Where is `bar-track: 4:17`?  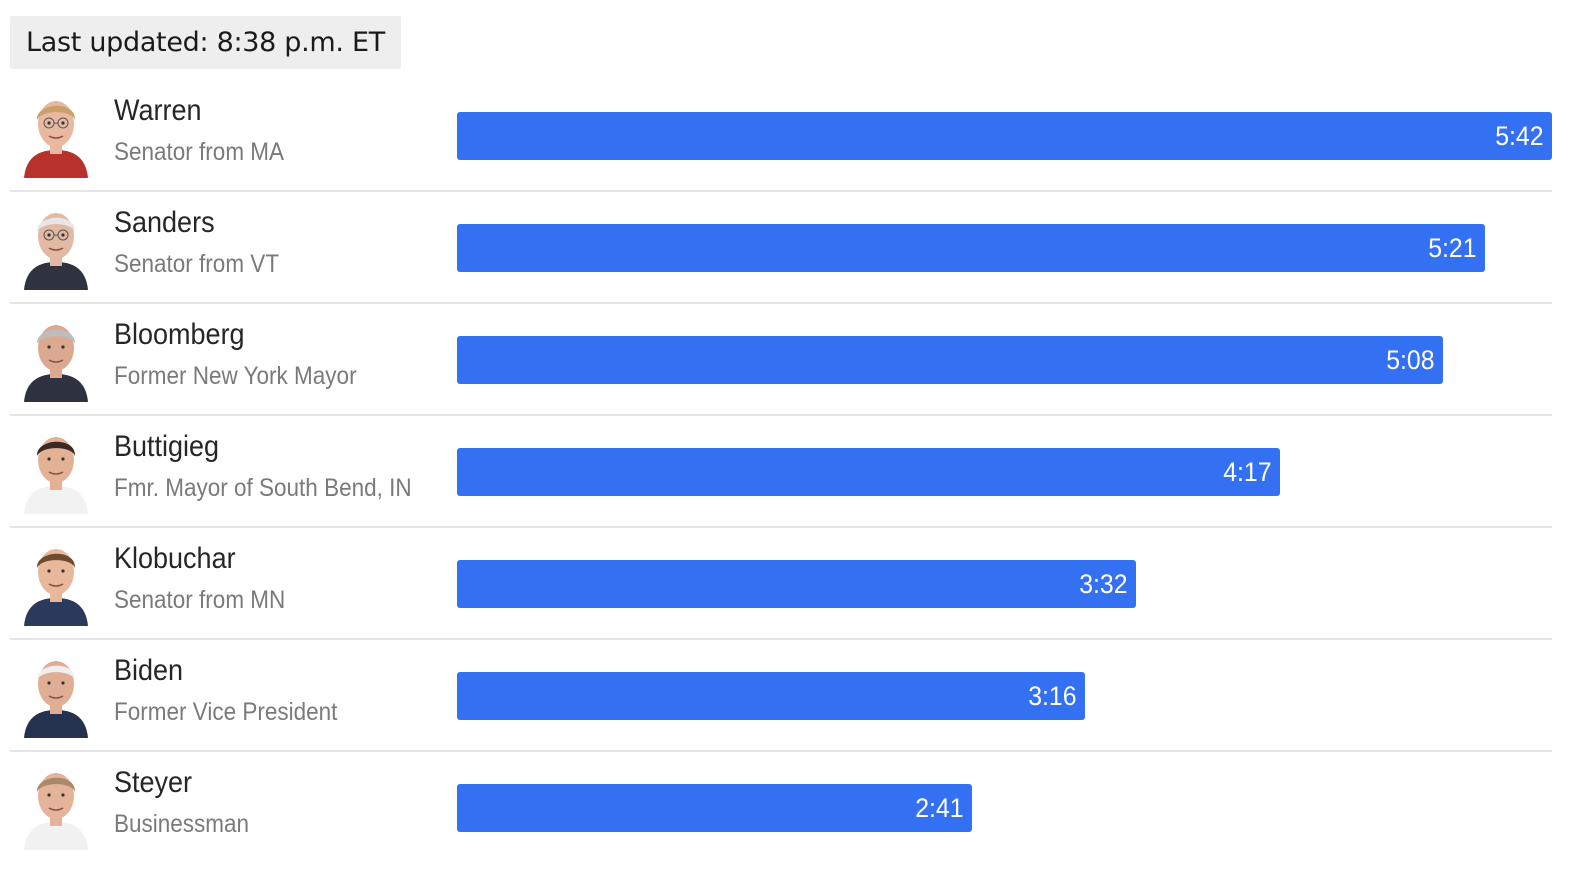
bar-track: 4:17 is located at coordinates (1004, 472).